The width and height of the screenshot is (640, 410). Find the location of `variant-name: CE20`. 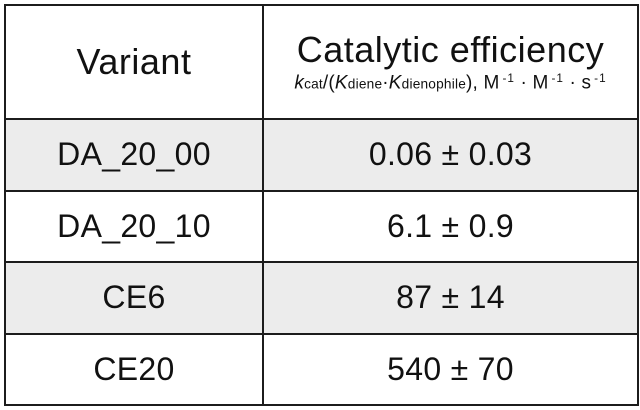

variant-name: CE20 is located at coordinates (134, 368).